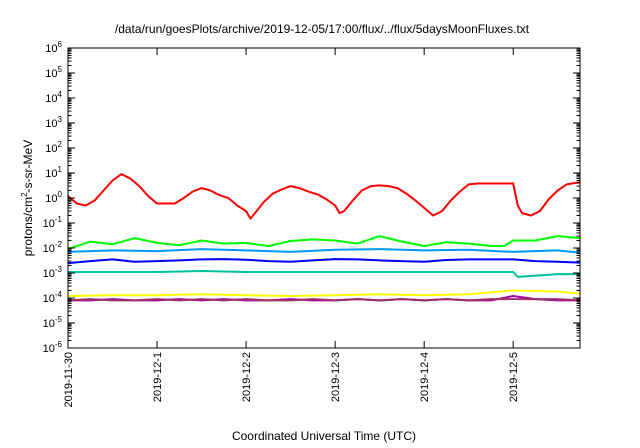  What do you see at coordinates (53, 197) in the screenshot?
I see `y-tick-label: 10⁰` at bounding box center [53, 197].